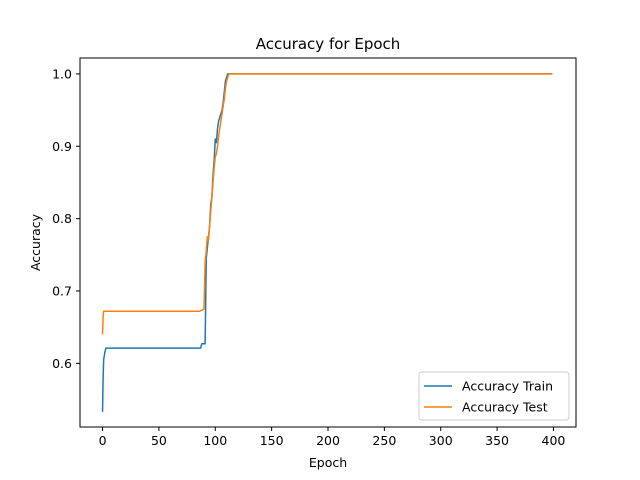  Describe the element at coordinates (62, 218) in the screenshot. I see `y-tick-label: 0.8` at that location.